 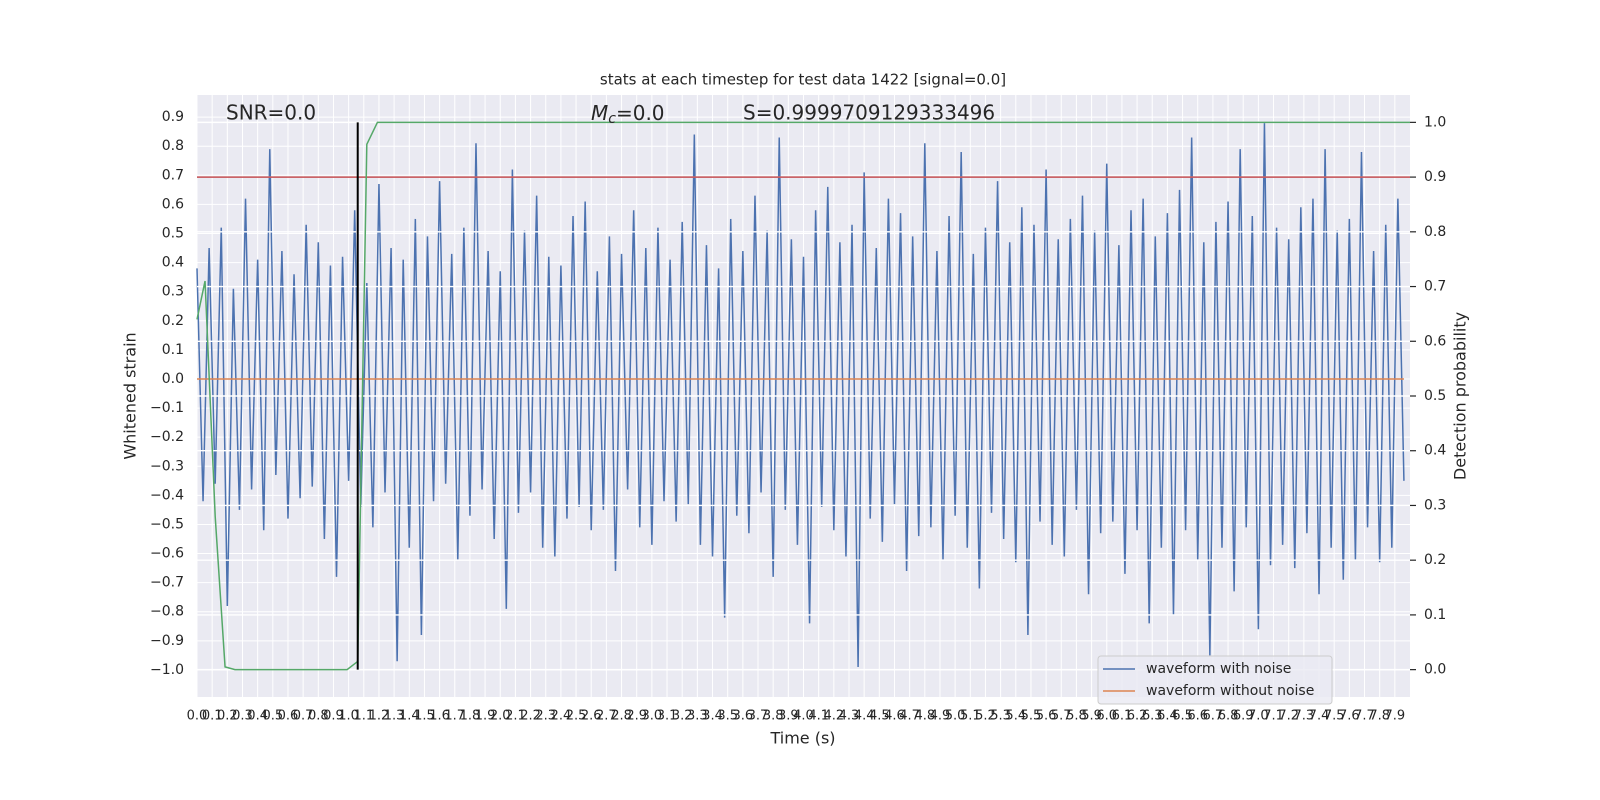 I want to click on x-tick-label: 2.7, so click(x=606, y=716).